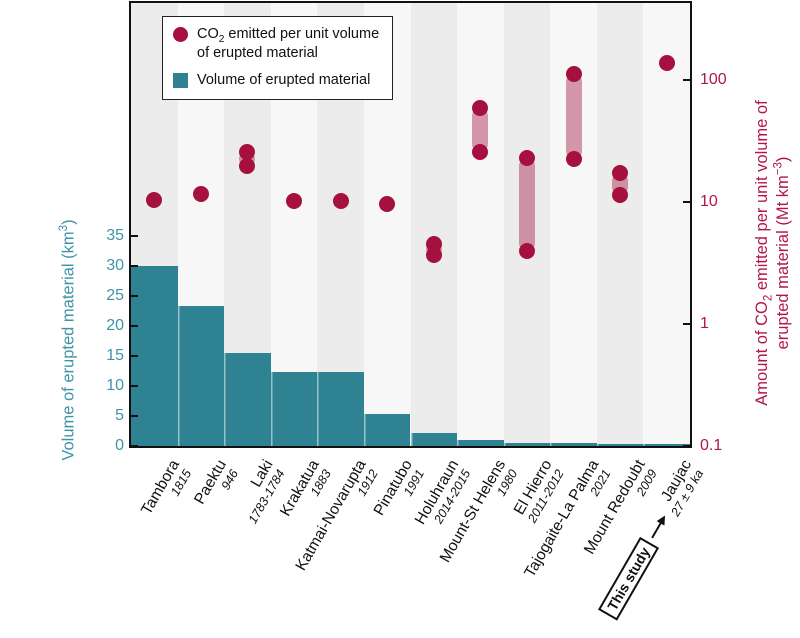 This screenshot has width=800, height=638. I want to click on x-label-jaujac: This study Jaujac 27 ± 9 ka, so click(651, 540).